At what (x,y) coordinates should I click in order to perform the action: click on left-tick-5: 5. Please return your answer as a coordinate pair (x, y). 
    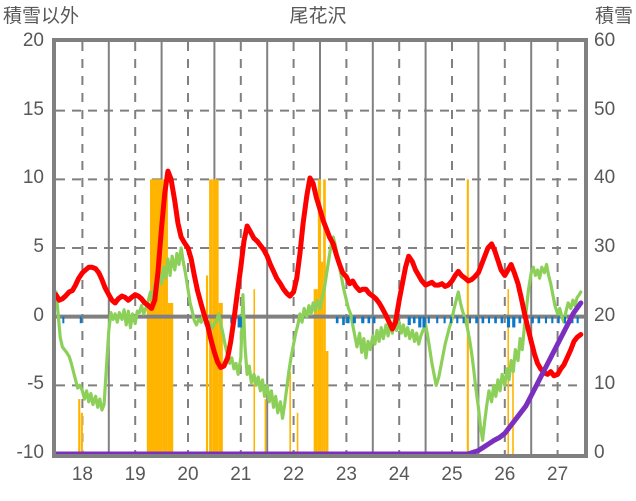
    Looking at the image, I should click on (38, 246).